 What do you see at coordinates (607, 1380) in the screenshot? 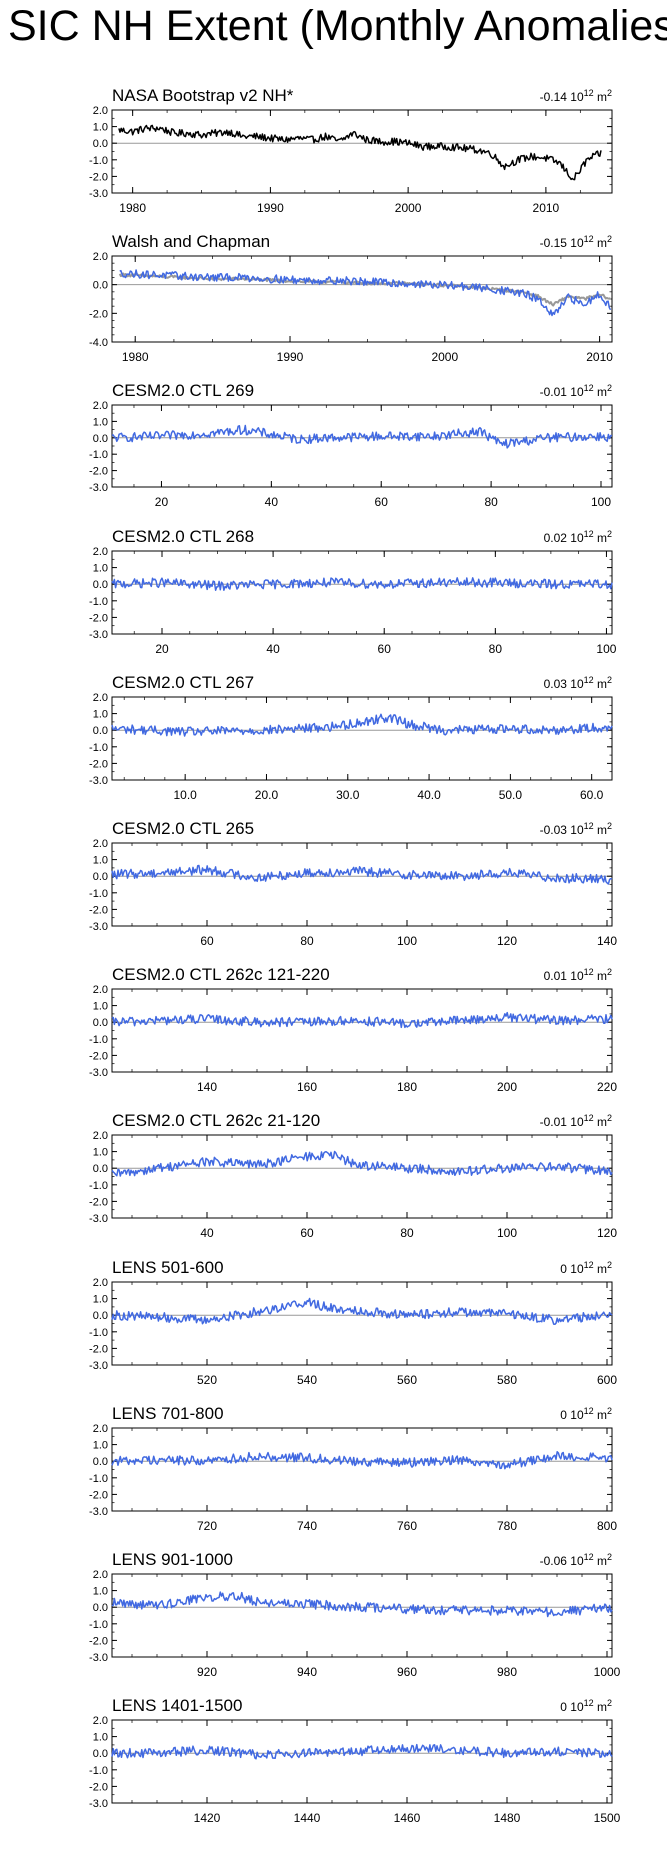
I see `x-tick-label: 600` at bounding box center [607, 1380].